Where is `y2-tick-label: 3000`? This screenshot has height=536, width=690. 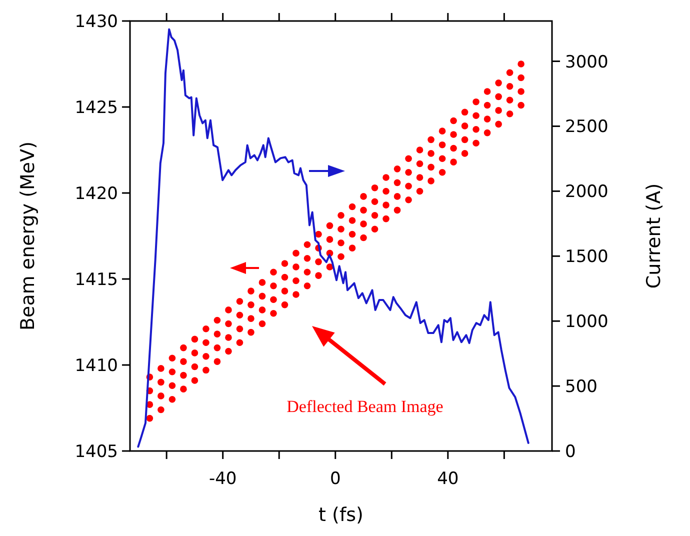 y2-tick-label: 3000 is located at coordinates (586, 62).